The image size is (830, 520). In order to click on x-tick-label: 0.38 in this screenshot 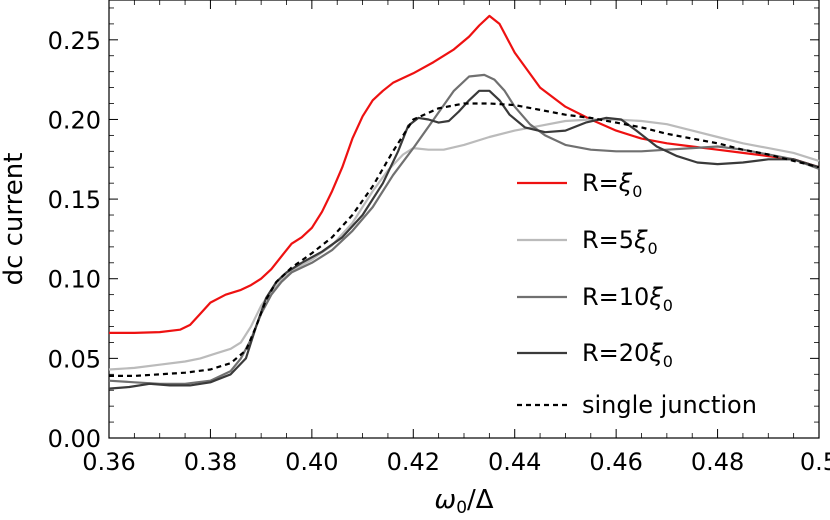, I will do `click(210, 462)`.